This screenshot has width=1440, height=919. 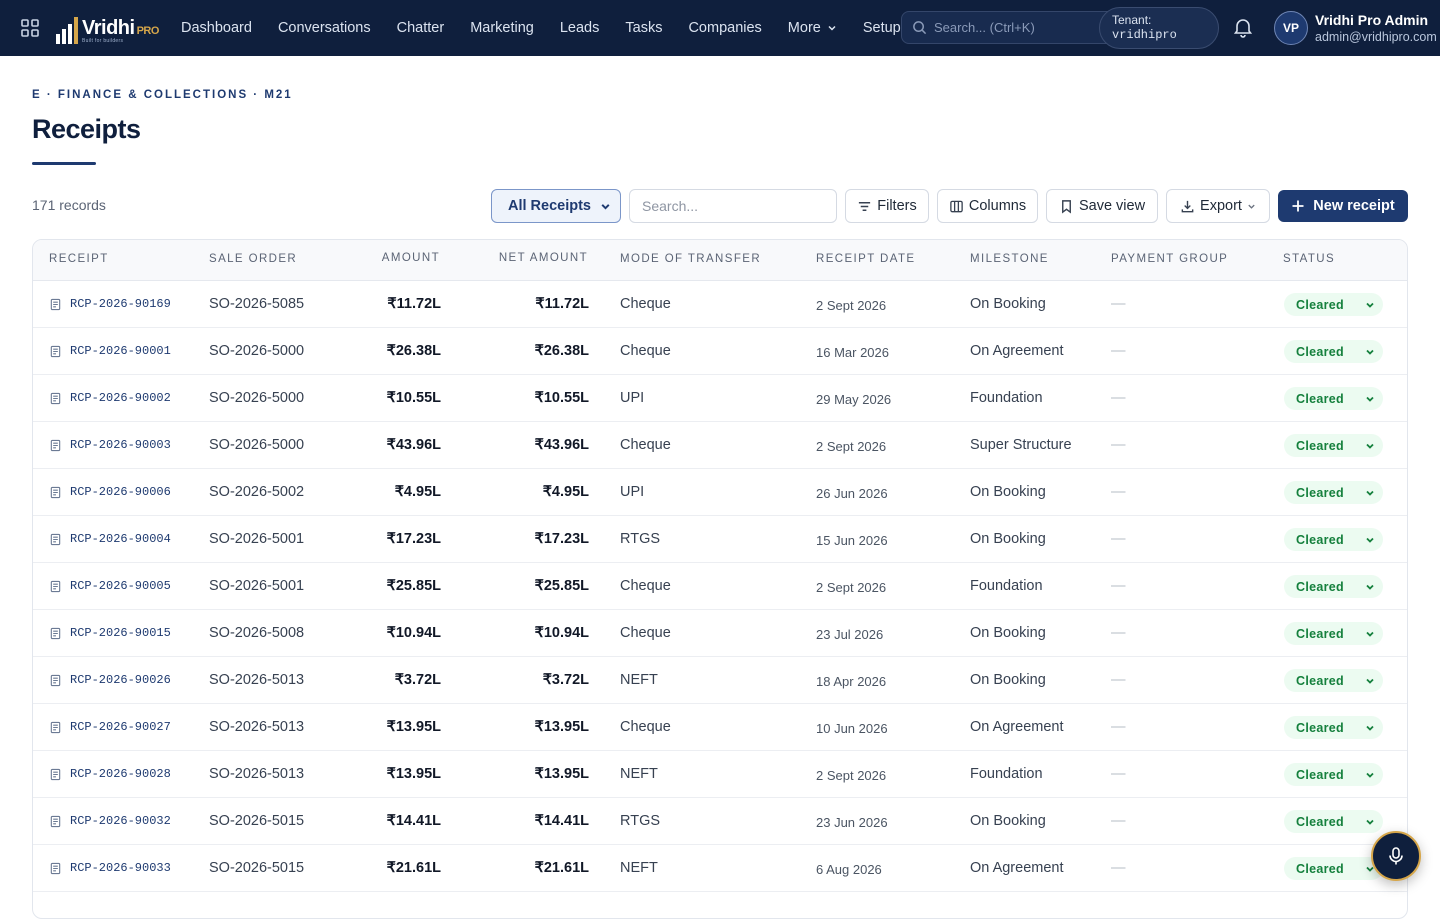 I want to click on receipt-link: RCP-2026-90169, so click(x=110, y=304).